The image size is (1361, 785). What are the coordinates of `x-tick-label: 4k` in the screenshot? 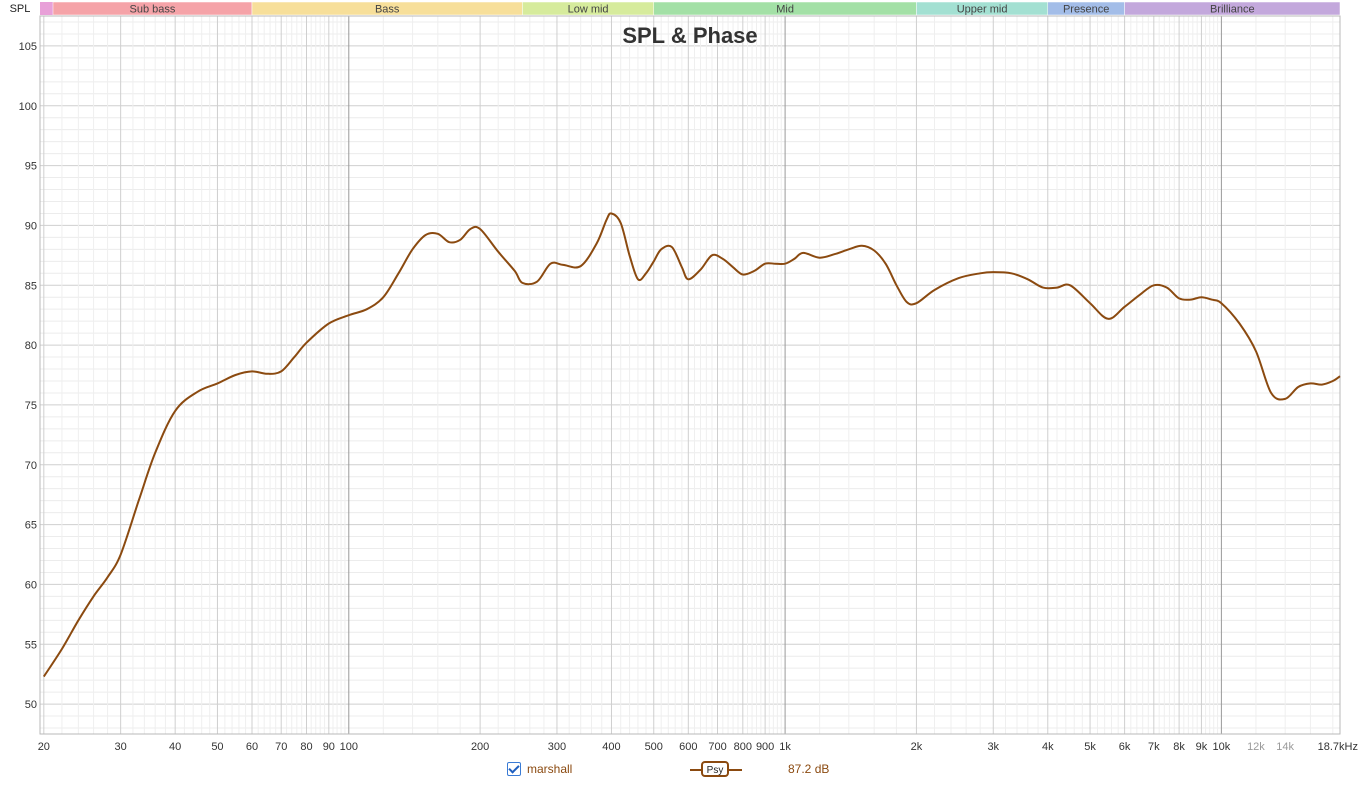 It's located at (1048, 747).